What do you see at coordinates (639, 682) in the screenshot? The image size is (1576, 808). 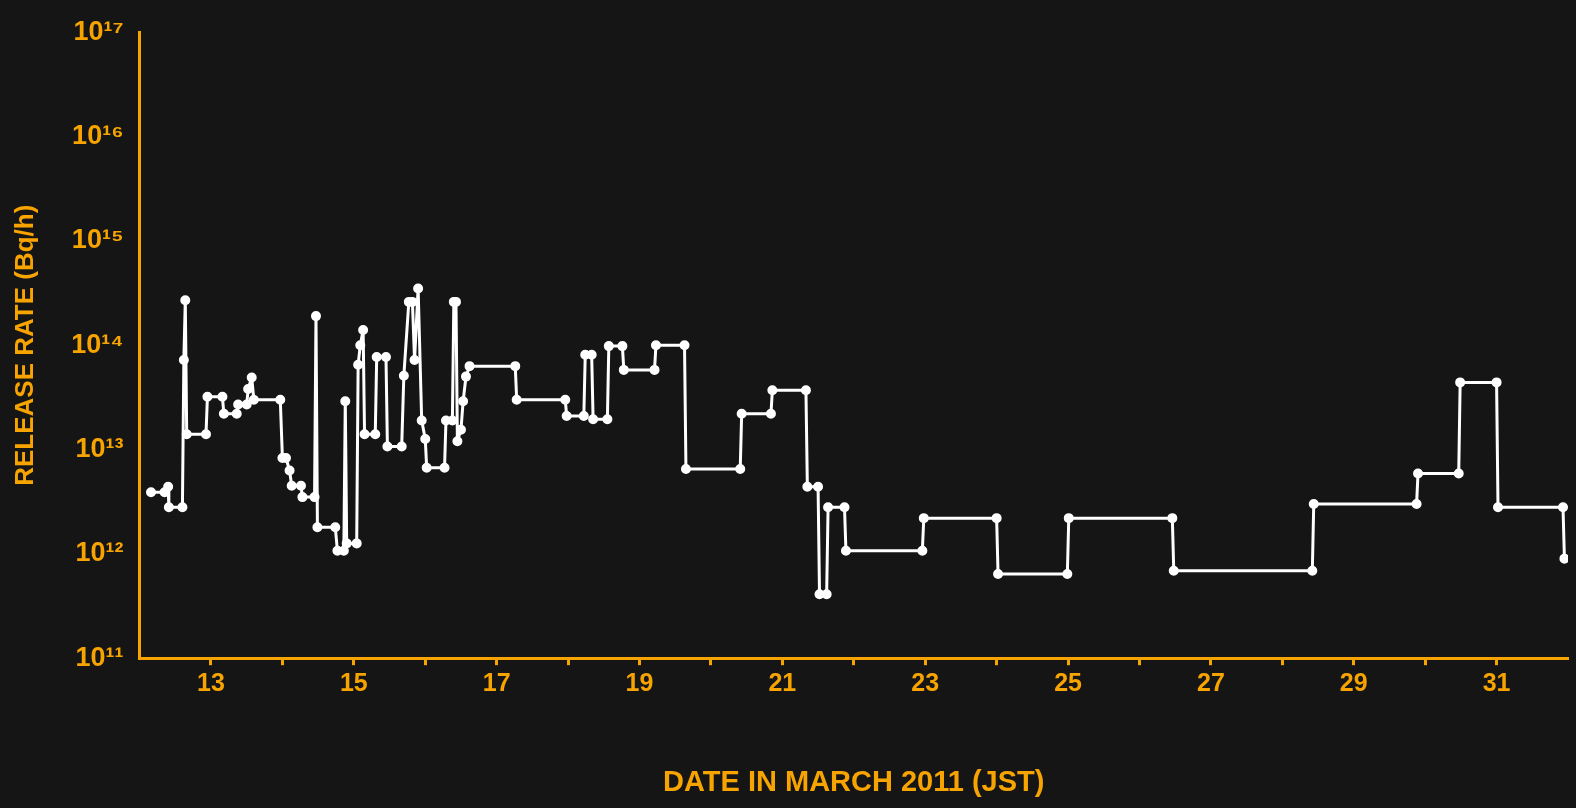 I see `x-tick-label: 19` at bounding box center [639, 682].